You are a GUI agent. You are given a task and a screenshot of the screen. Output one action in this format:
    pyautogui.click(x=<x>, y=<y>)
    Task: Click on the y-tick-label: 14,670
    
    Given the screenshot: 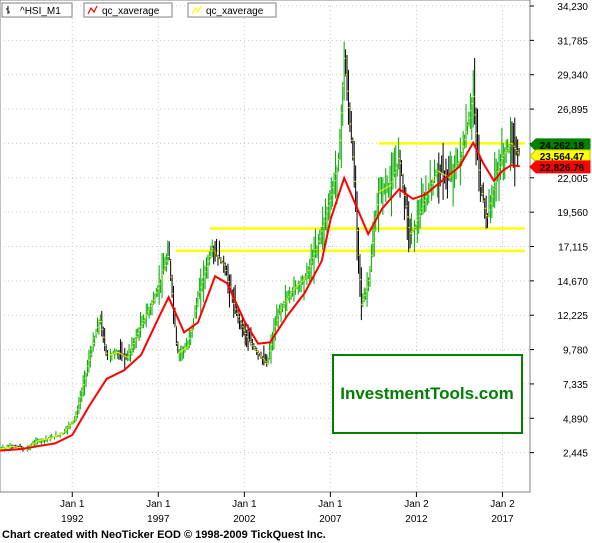 What is the action you would take?
    pyautogui.click(x=572, y=282)
    